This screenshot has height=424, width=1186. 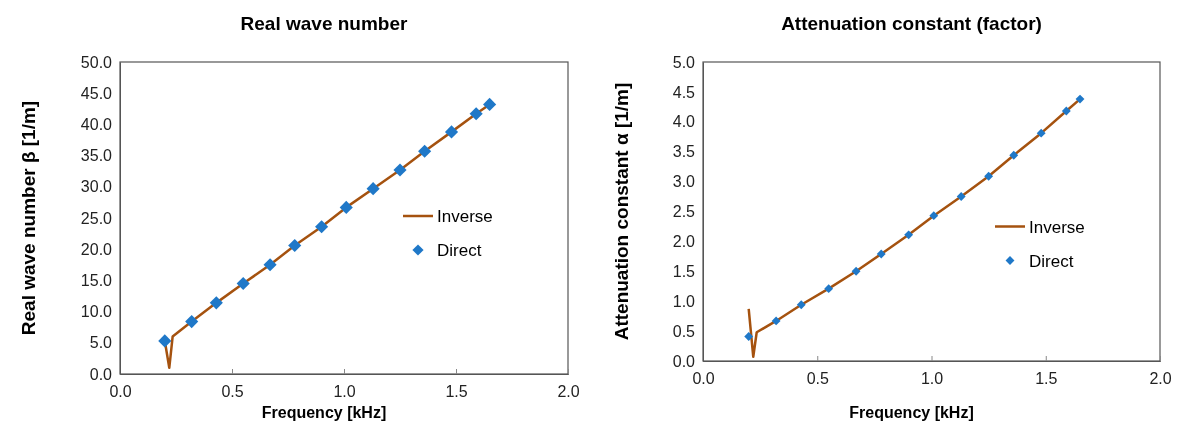 I want to click on y-tick-label: 2.5, so click(x=684, y=212).